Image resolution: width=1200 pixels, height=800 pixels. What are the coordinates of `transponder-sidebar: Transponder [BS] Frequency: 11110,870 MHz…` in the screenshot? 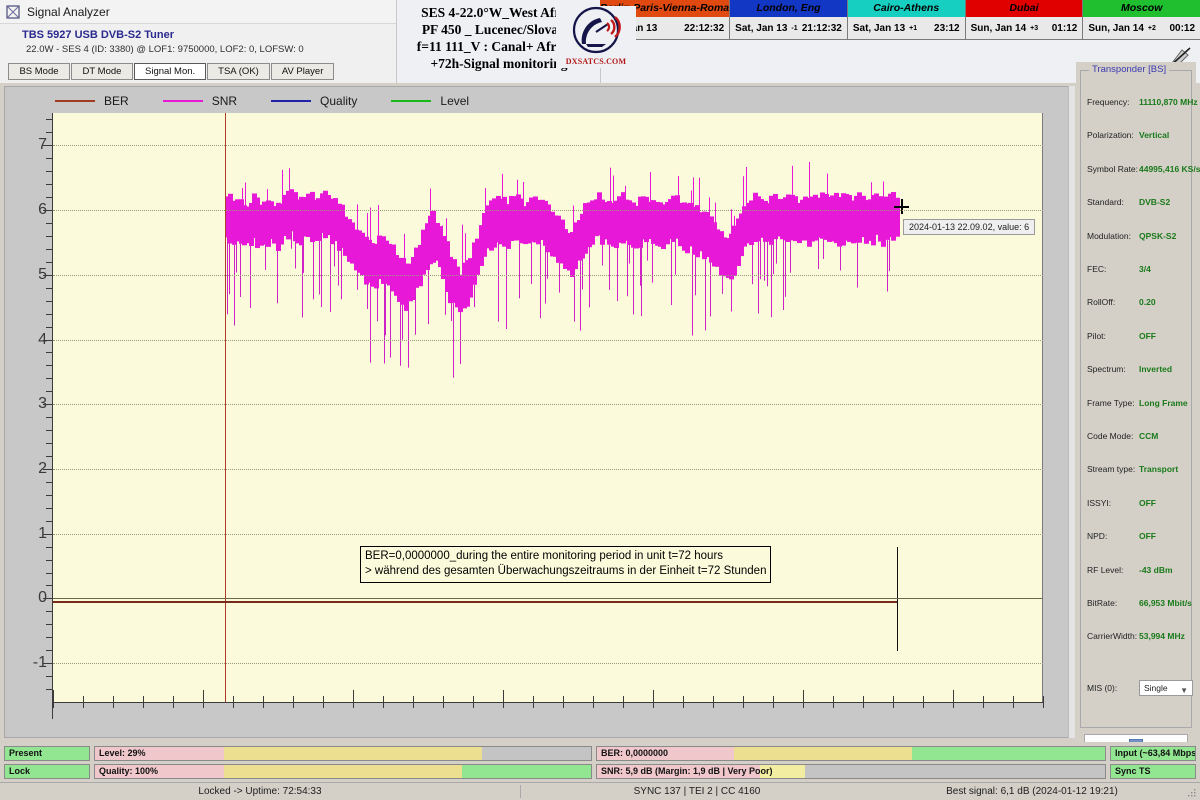 It's located at (1138, 409).